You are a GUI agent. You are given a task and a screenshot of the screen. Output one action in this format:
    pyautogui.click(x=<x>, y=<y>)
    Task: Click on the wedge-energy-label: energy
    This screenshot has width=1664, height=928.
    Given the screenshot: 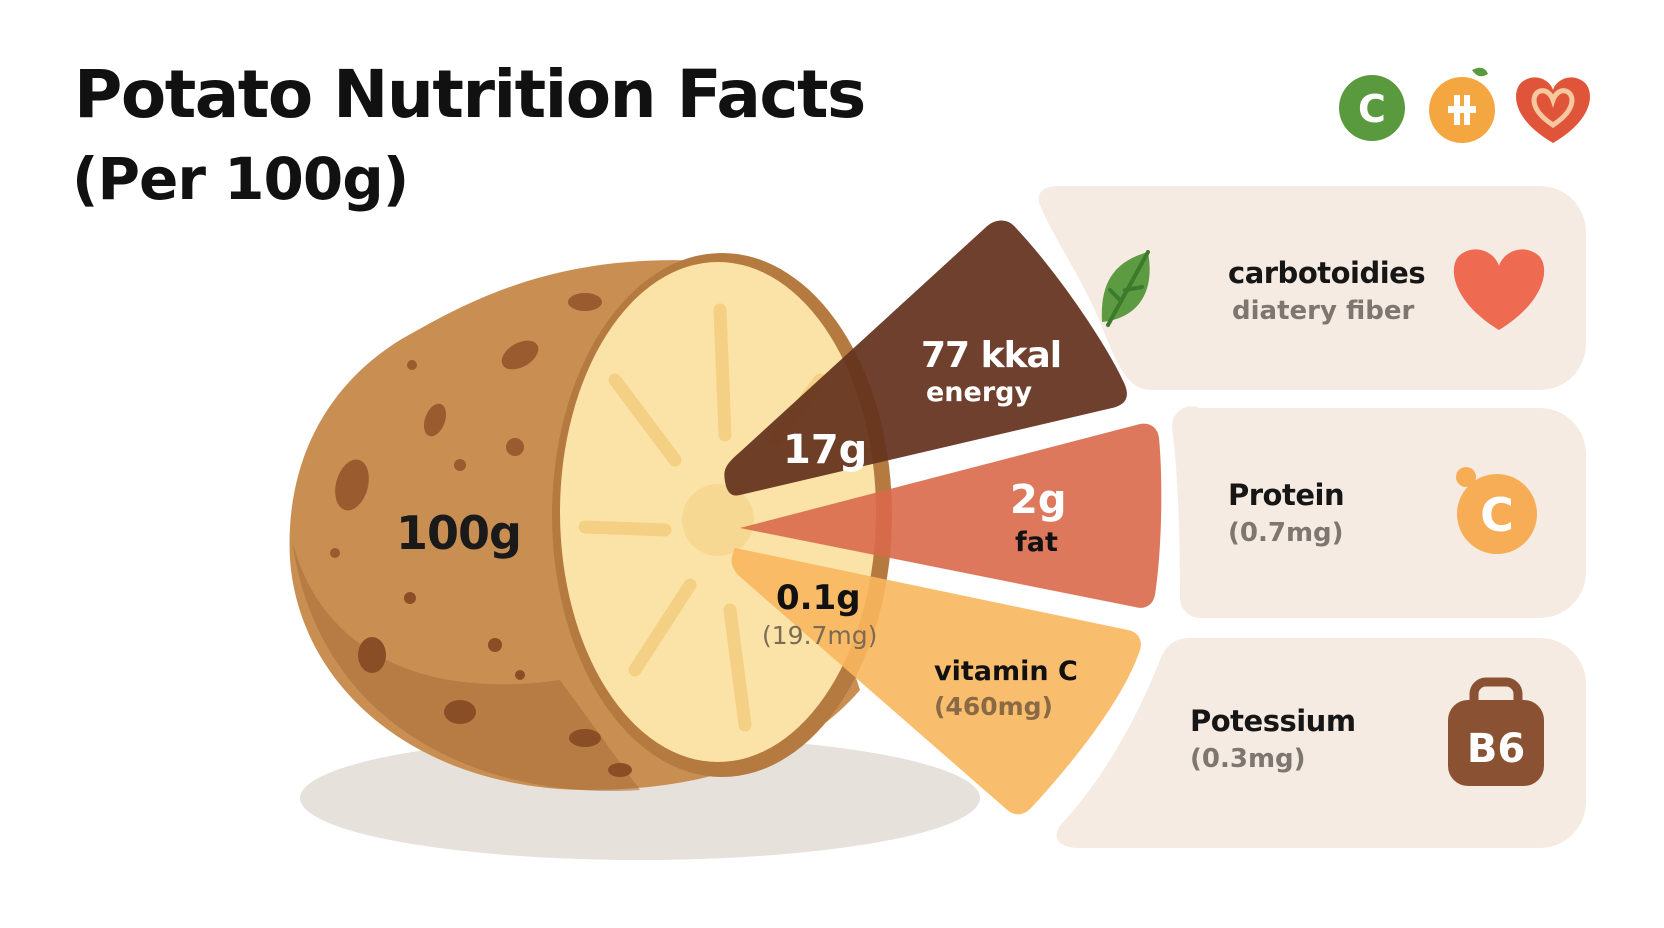 What is the action you would take?
    pyautogui.click(x=979, y=392)
    